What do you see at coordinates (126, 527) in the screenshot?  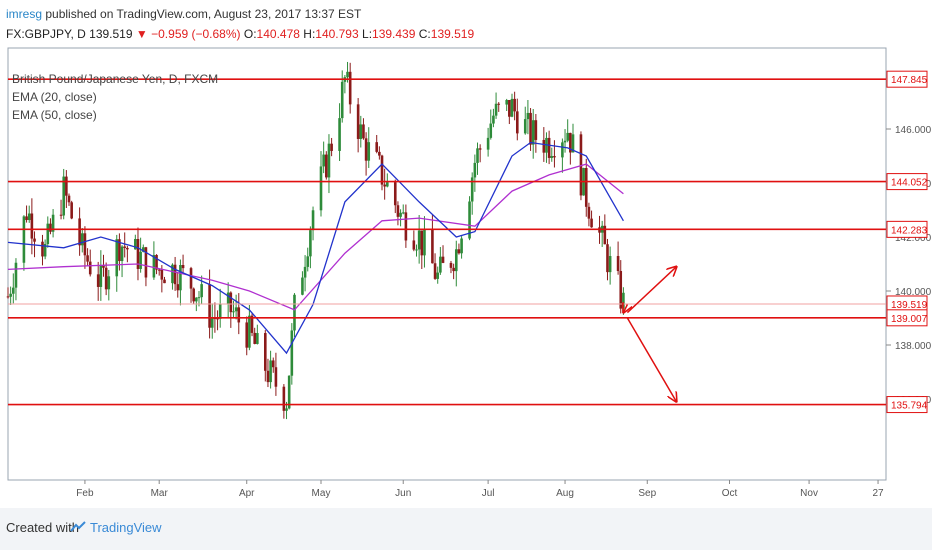 I see `tradingview-brand: TradingView` at bounding box center [126, 527].